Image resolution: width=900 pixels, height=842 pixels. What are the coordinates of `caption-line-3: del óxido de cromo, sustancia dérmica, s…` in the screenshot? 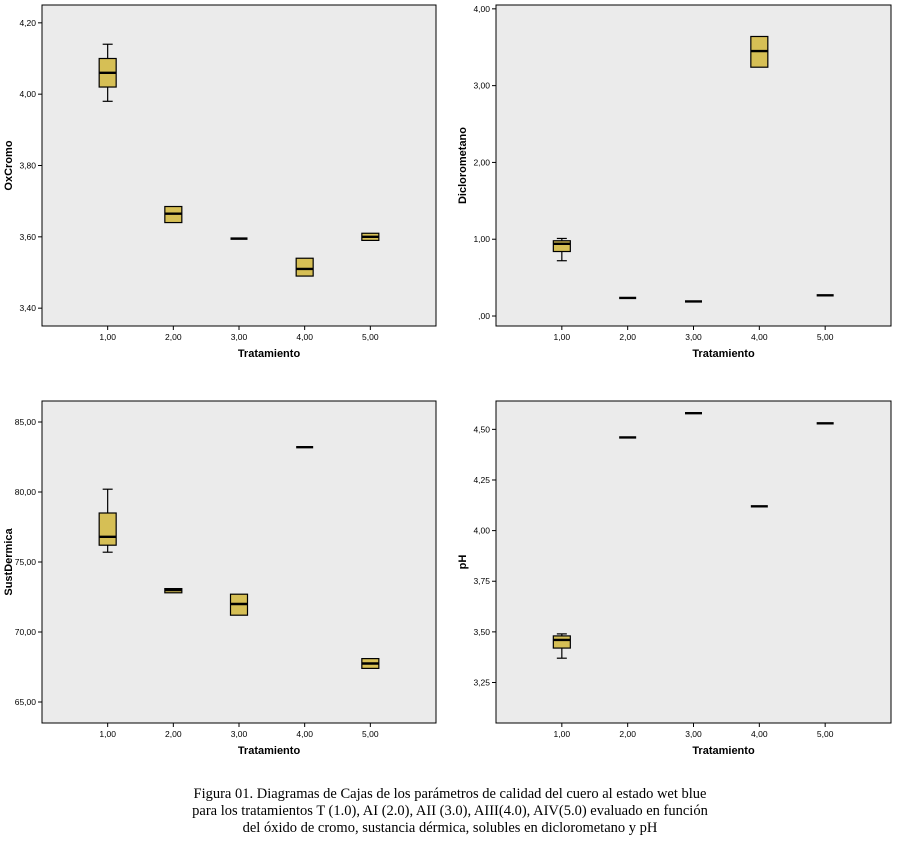 It's located at (450, 828).